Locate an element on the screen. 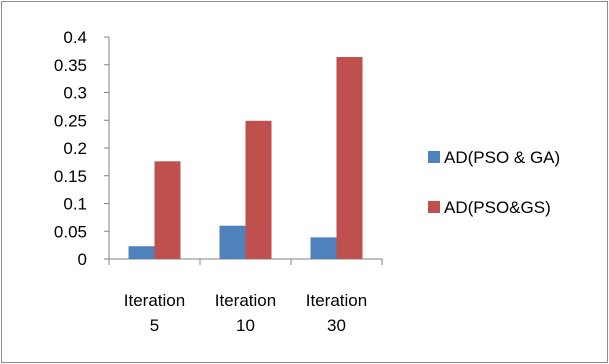  legend: AD(PSO & GA) AD(PSO&GS) is located at coordinates (494, 182).